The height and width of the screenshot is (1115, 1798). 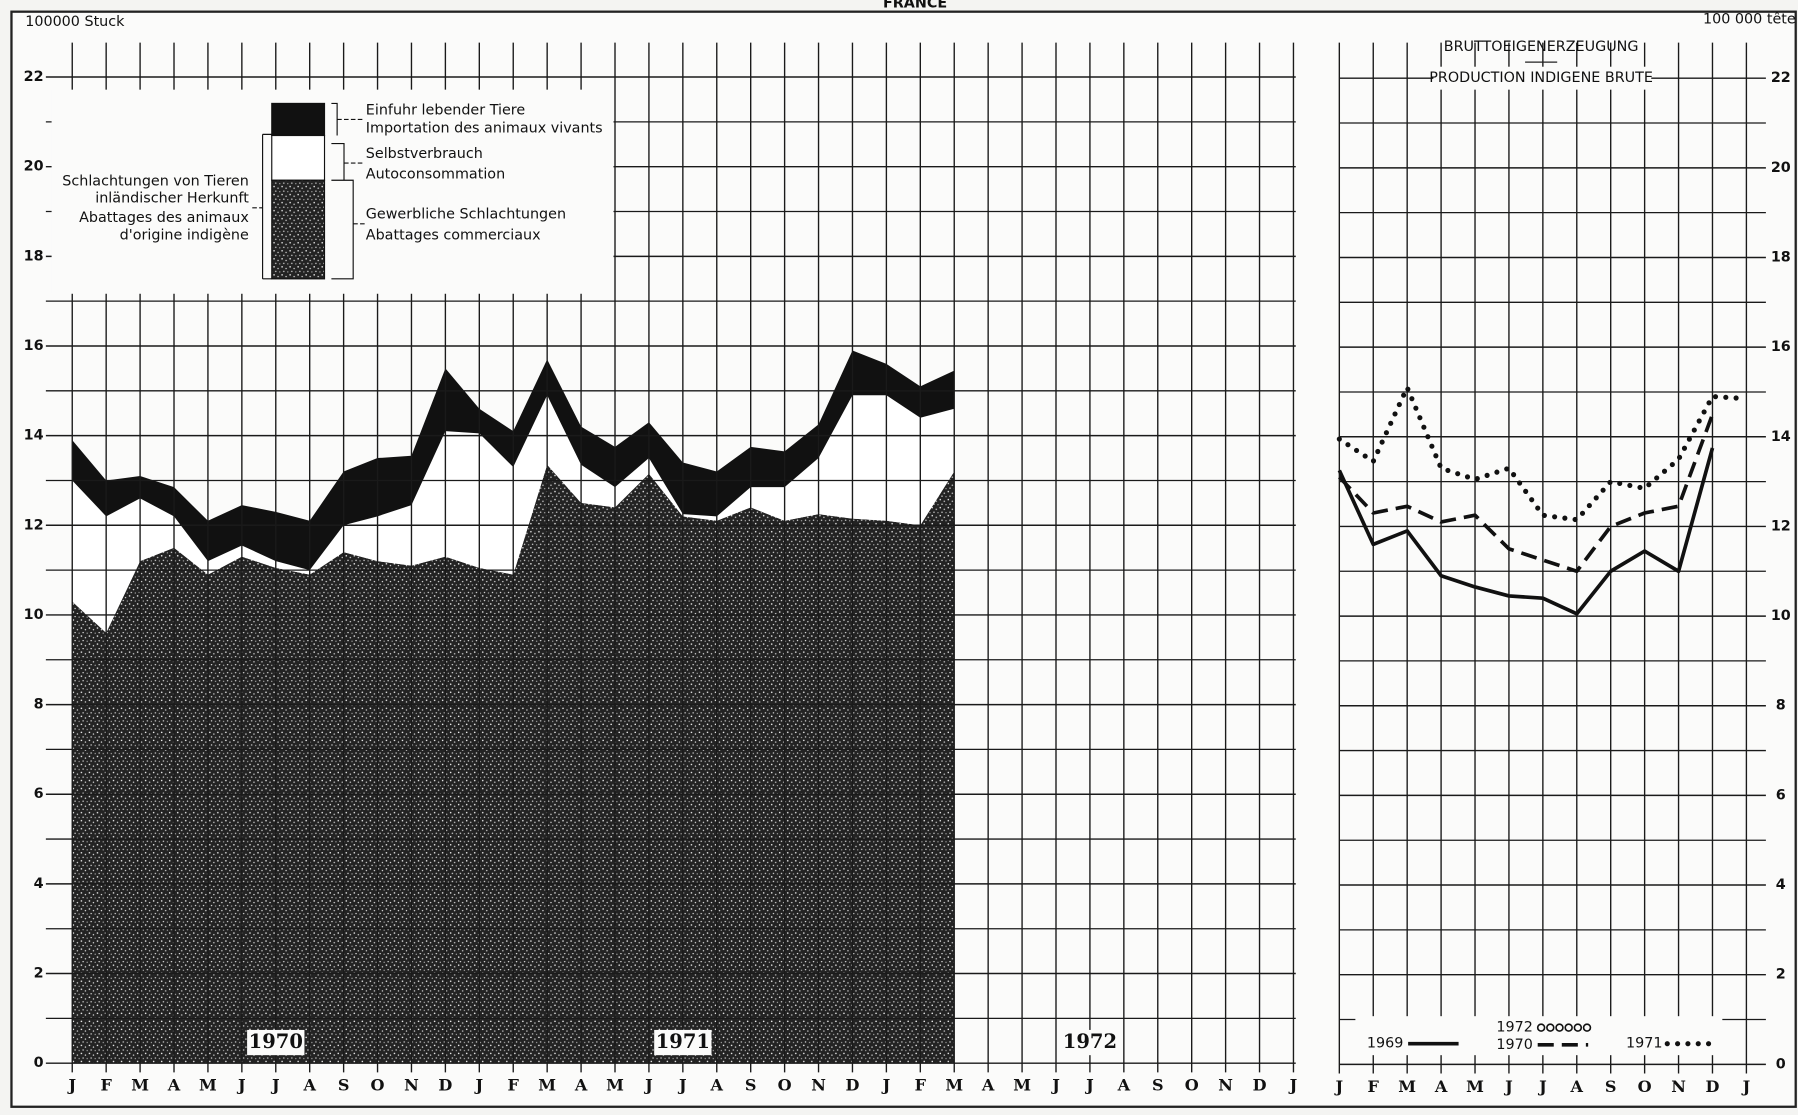 I want to click on legend-label: 1971, so click(x=1644, y=1044).